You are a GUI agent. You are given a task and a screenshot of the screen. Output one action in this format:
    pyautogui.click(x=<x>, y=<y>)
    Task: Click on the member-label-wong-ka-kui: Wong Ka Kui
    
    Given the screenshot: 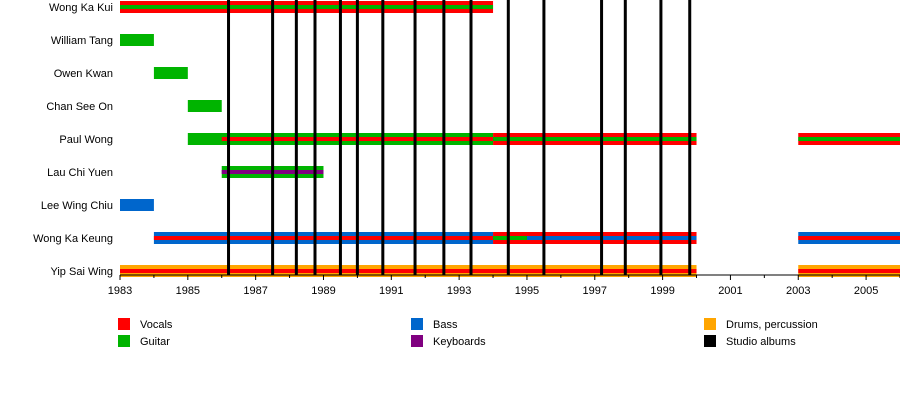 What is the action you would take?
    pyautogui.click(x=81, y=8)
    